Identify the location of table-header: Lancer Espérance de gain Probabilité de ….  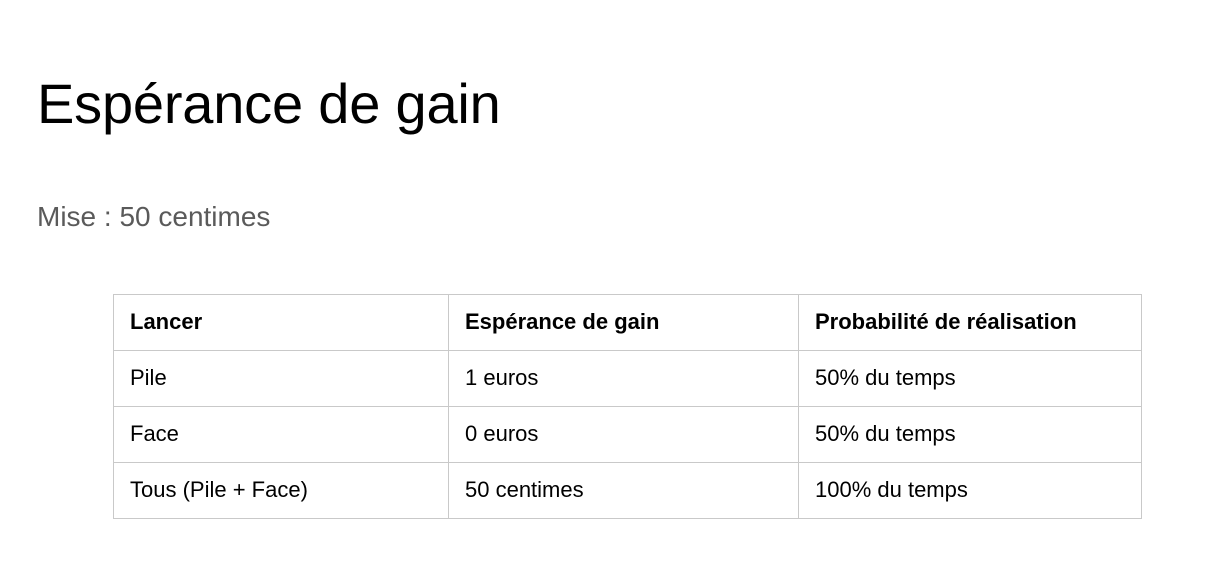
(627, 322).